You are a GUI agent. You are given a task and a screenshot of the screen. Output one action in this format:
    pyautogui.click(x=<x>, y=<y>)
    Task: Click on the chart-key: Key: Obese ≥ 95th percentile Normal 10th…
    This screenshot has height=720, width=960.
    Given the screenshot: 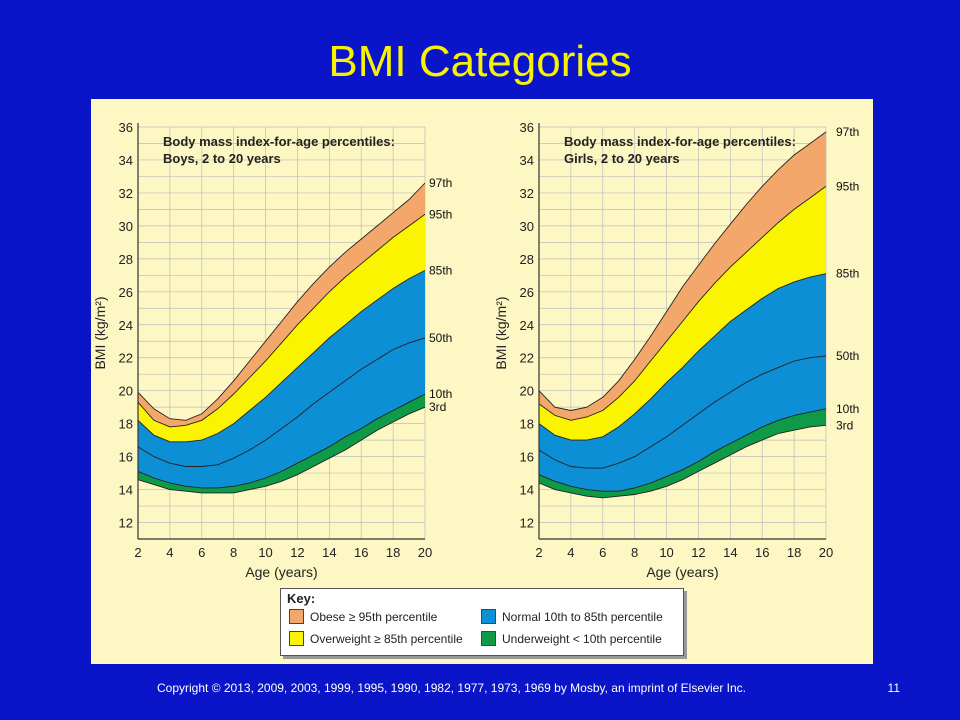 What is the action you would take?
    pyautogui.click(x=482, y=622)
    